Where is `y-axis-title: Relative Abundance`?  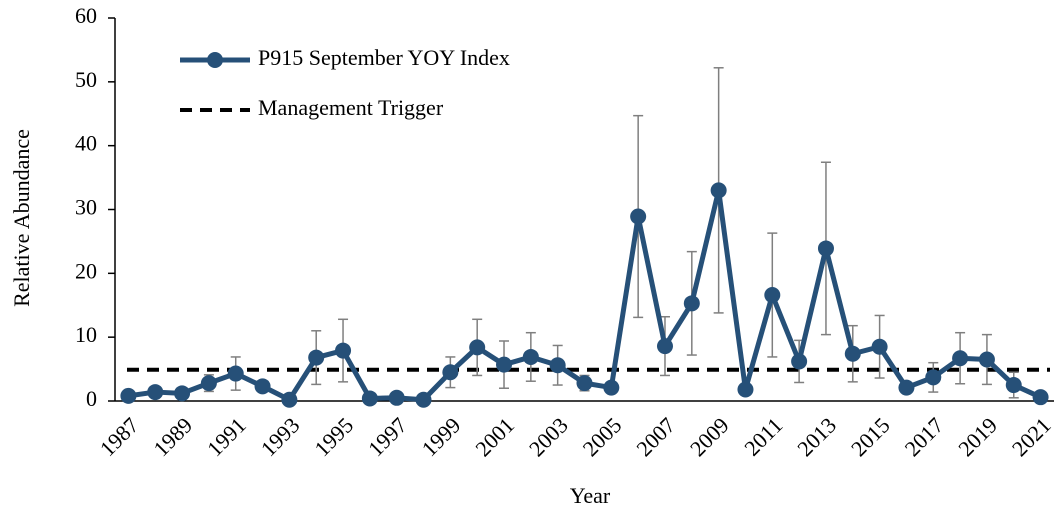 y-axis-title: Relative Abundance is located at coordinates (21, 218).